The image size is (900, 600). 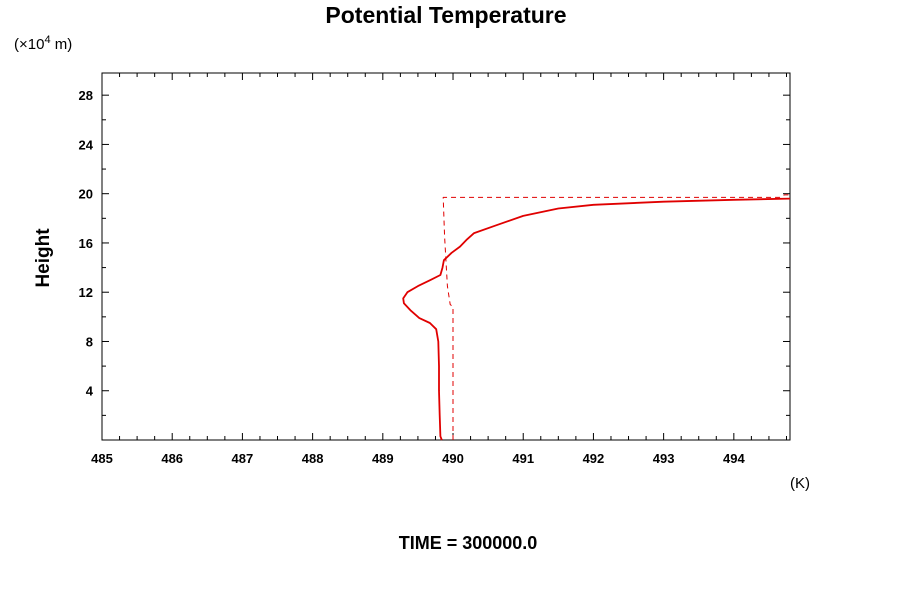 What do you see at coordinates (29, 44) in the screenshot?
I see `y-unit-prefix: (×10` at bounding box center [29, 44].